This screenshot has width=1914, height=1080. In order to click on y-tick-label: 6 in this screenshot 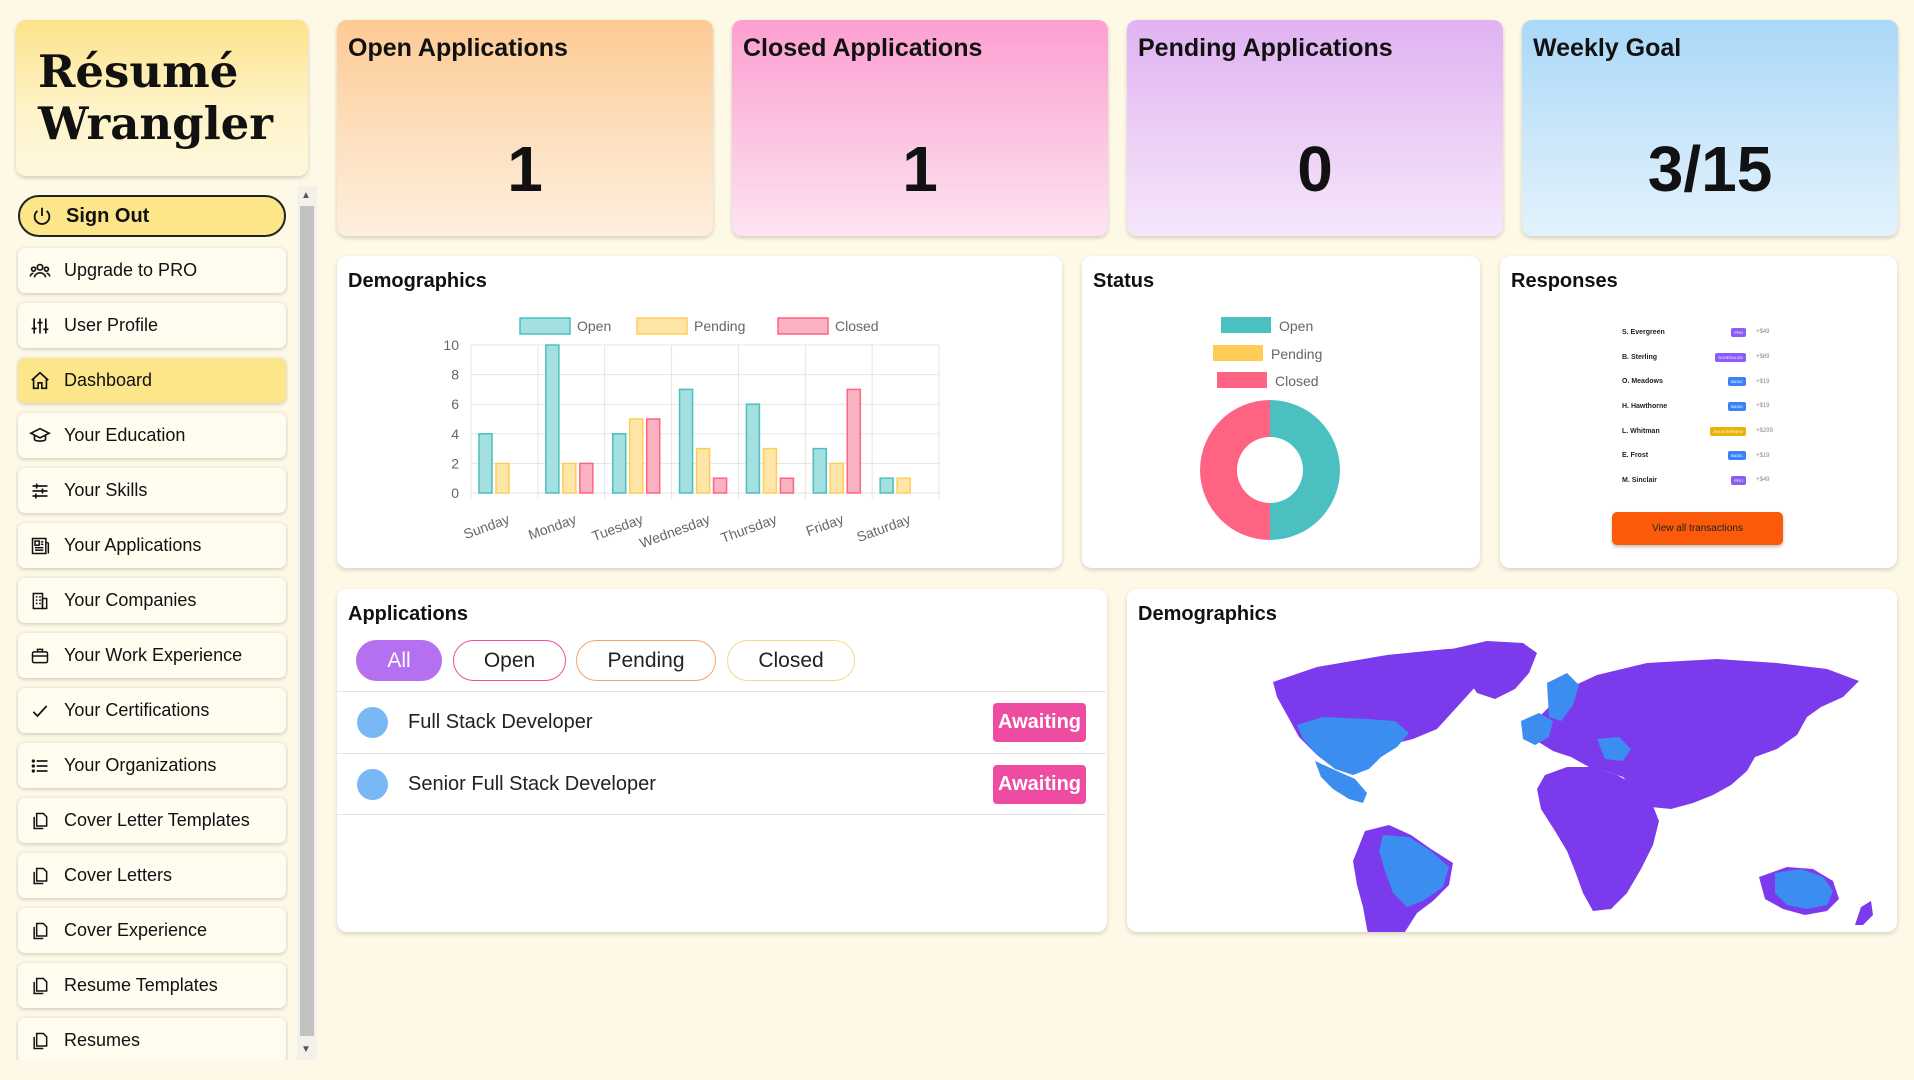, I will do `click(455, 404)`.